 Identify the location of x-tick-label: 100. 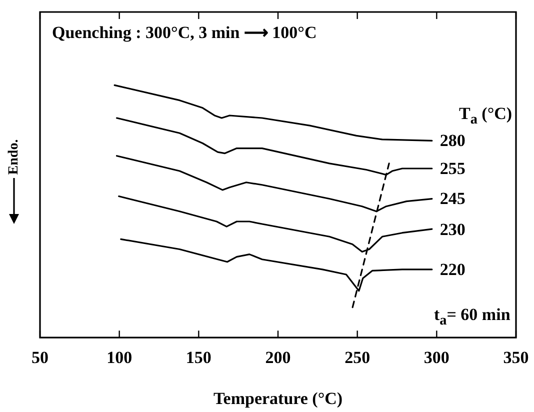
(119, 358).